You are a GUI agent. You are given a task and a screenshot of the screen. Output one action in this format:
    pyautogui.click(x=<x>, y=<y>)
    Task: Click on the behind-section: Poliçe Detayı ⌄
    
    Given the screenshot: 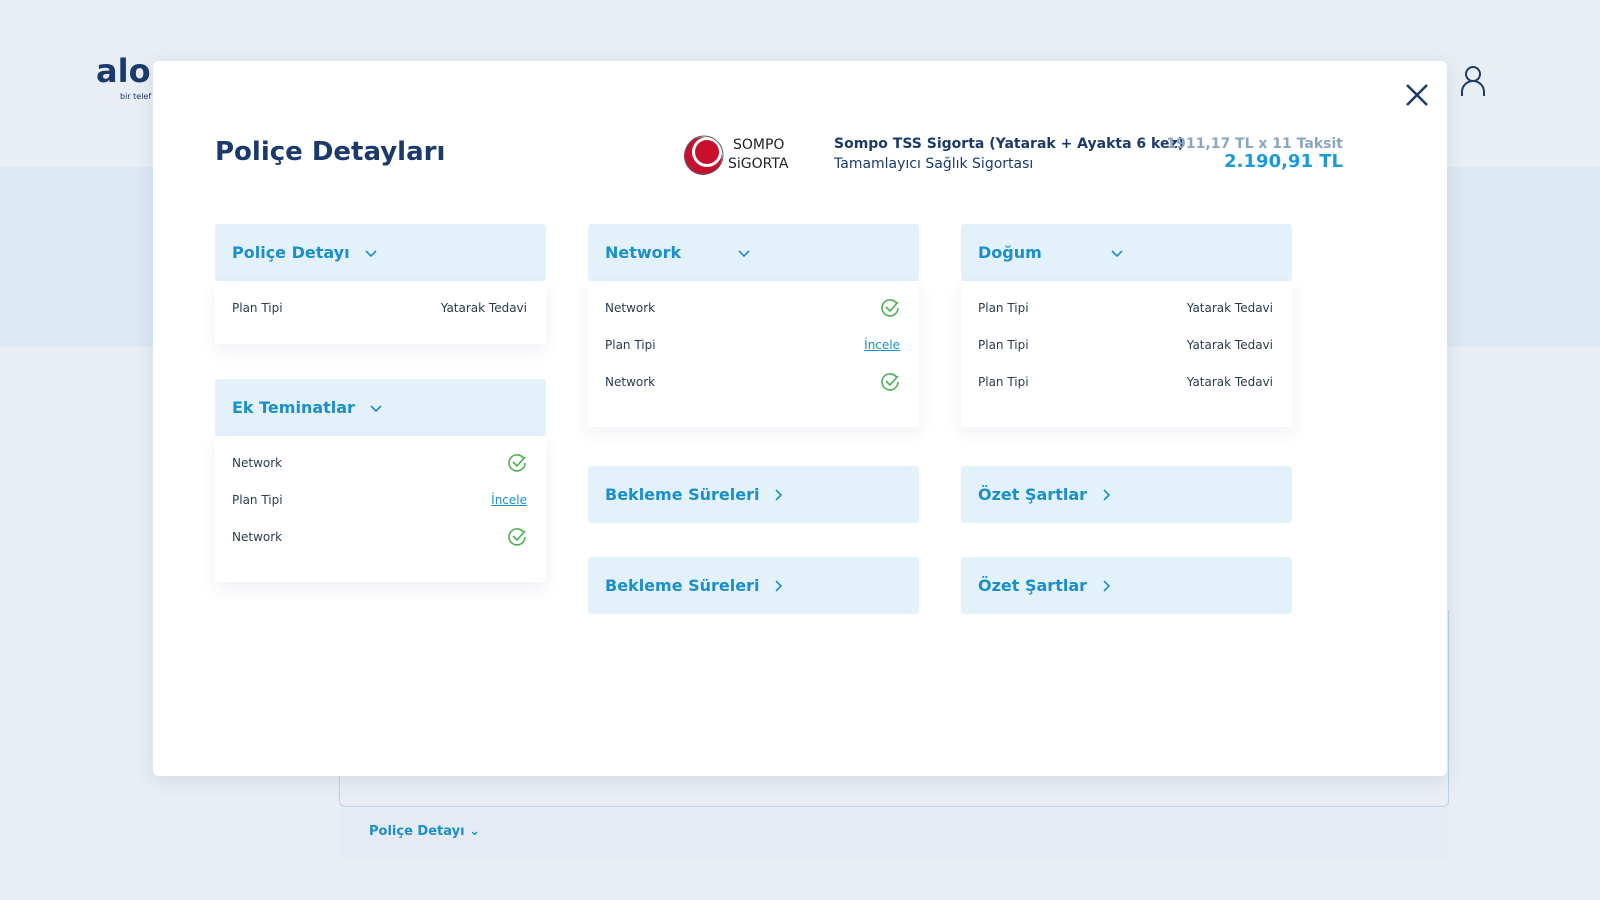 What is the action you would take?
    pyautogui.click(x=424, y=831)
    